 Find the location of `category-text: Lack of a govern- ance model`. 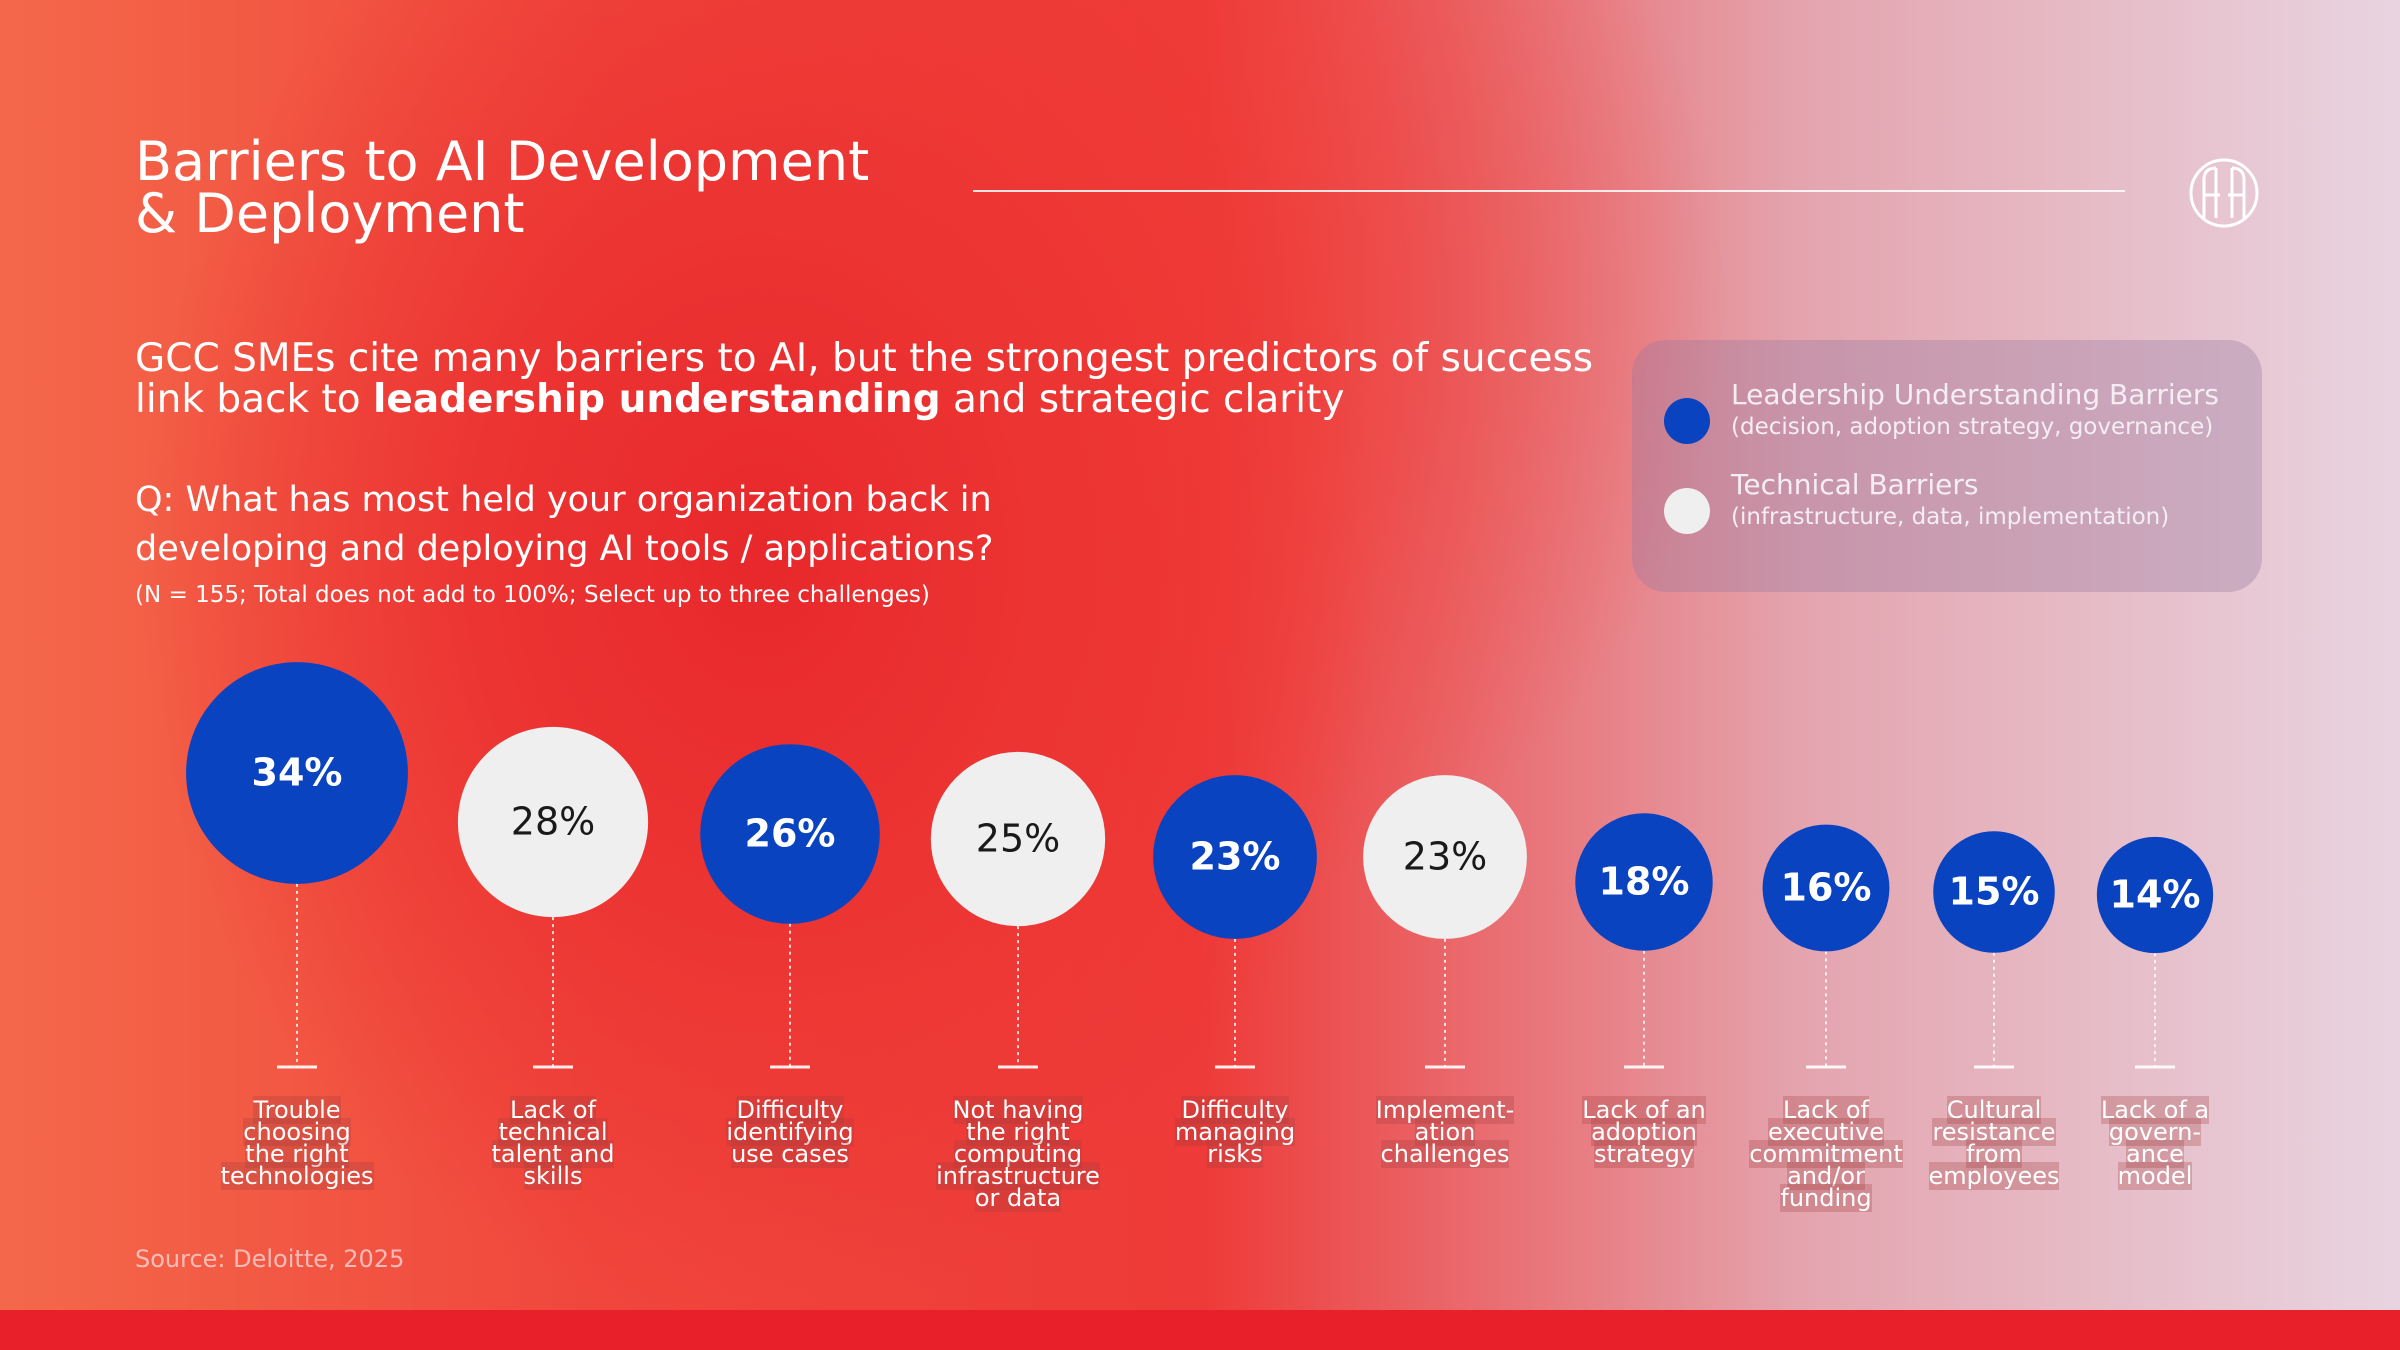

category-text: Lack of a govern- ance model is located at coordinates (2155, 1143).